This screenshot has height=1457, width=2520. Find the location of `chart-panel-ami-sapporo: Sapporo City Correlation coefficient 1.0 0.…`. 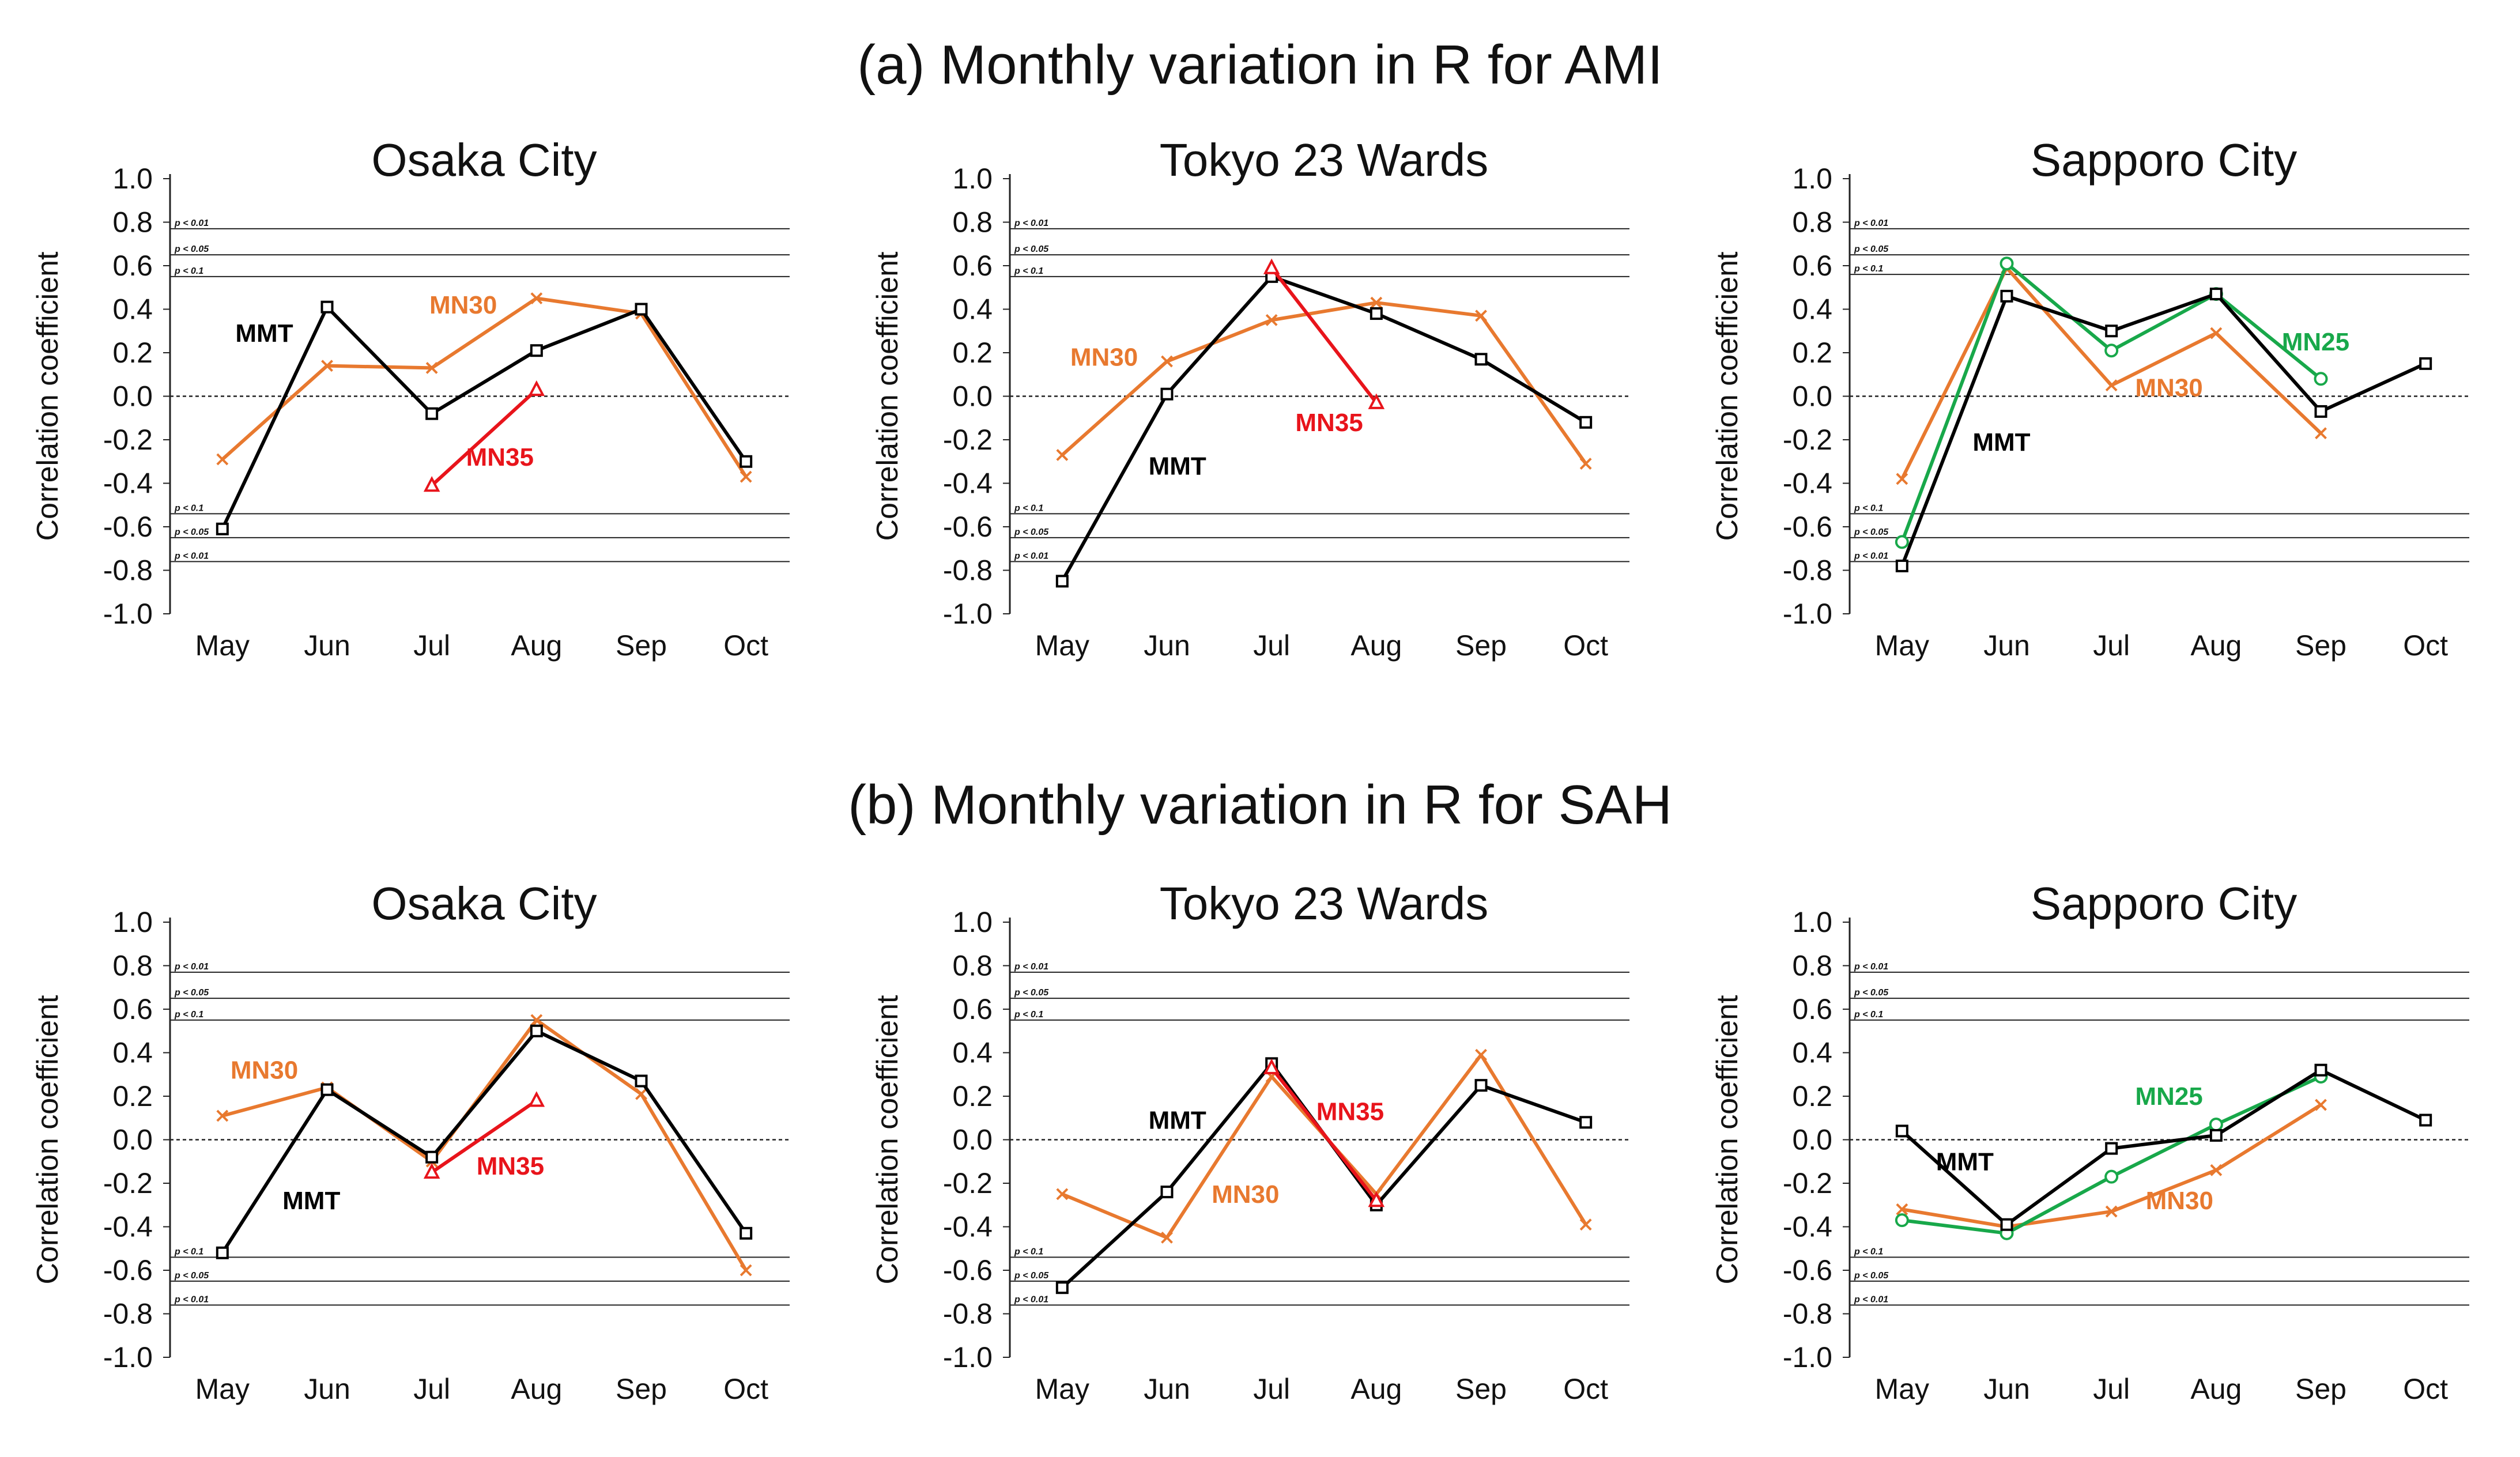

chart-panel-ami-sapporo: Sapporo City Correlation coefficient 1.0 0.… is located at coordinates (2100, 409).